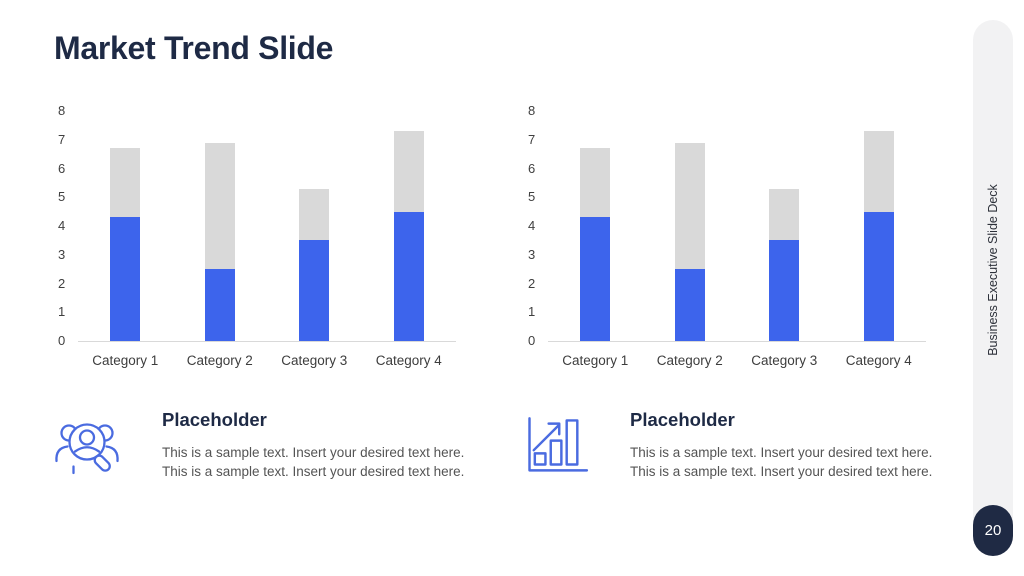 Image resolution: width=1024 pixels, height=576 pixels. I want to click on people-search-icon, so click(87, 447).